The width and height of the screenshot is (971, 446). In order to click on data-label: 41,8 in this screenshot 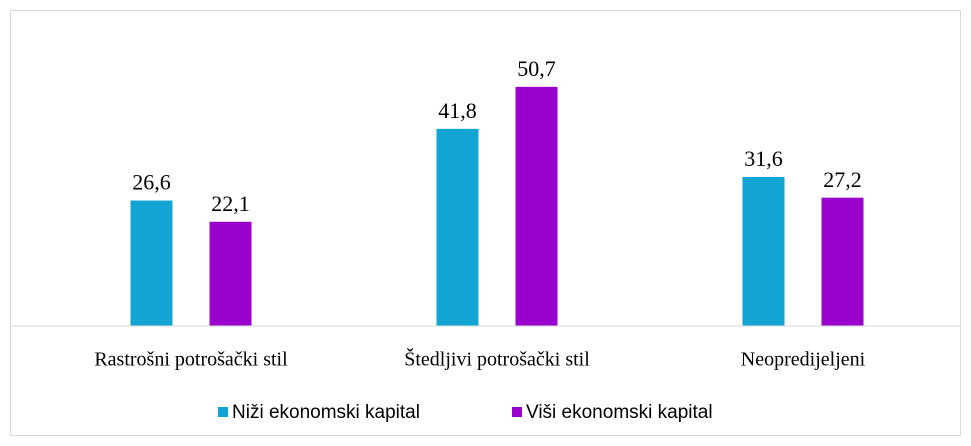, I will do `click(457, 110)`.